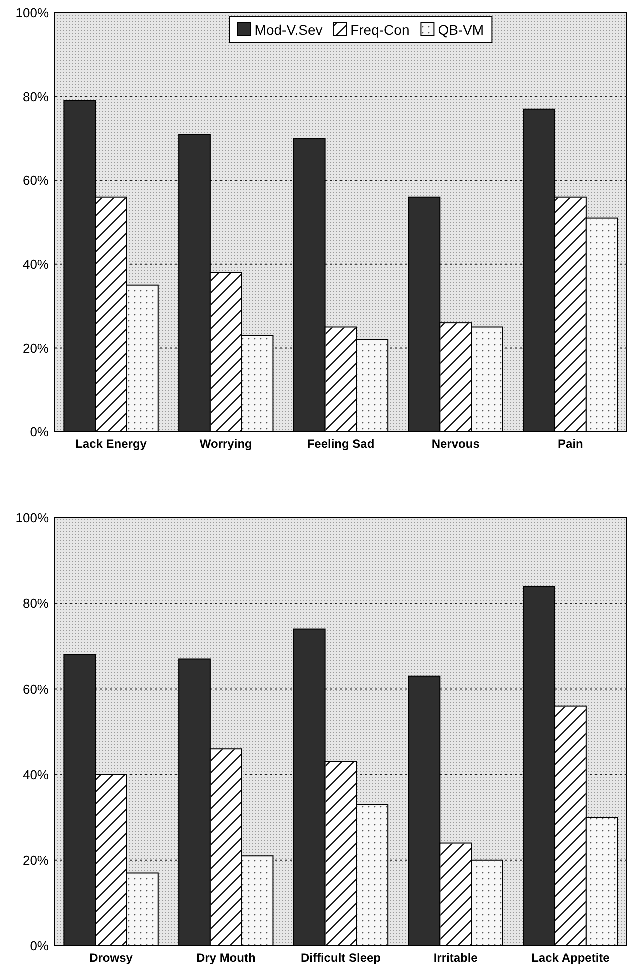  What do you see at coordinates (571, 958) in the screenshot?
I see `x-tick-label: Lack Appetite` at bounding box center [571, 958].